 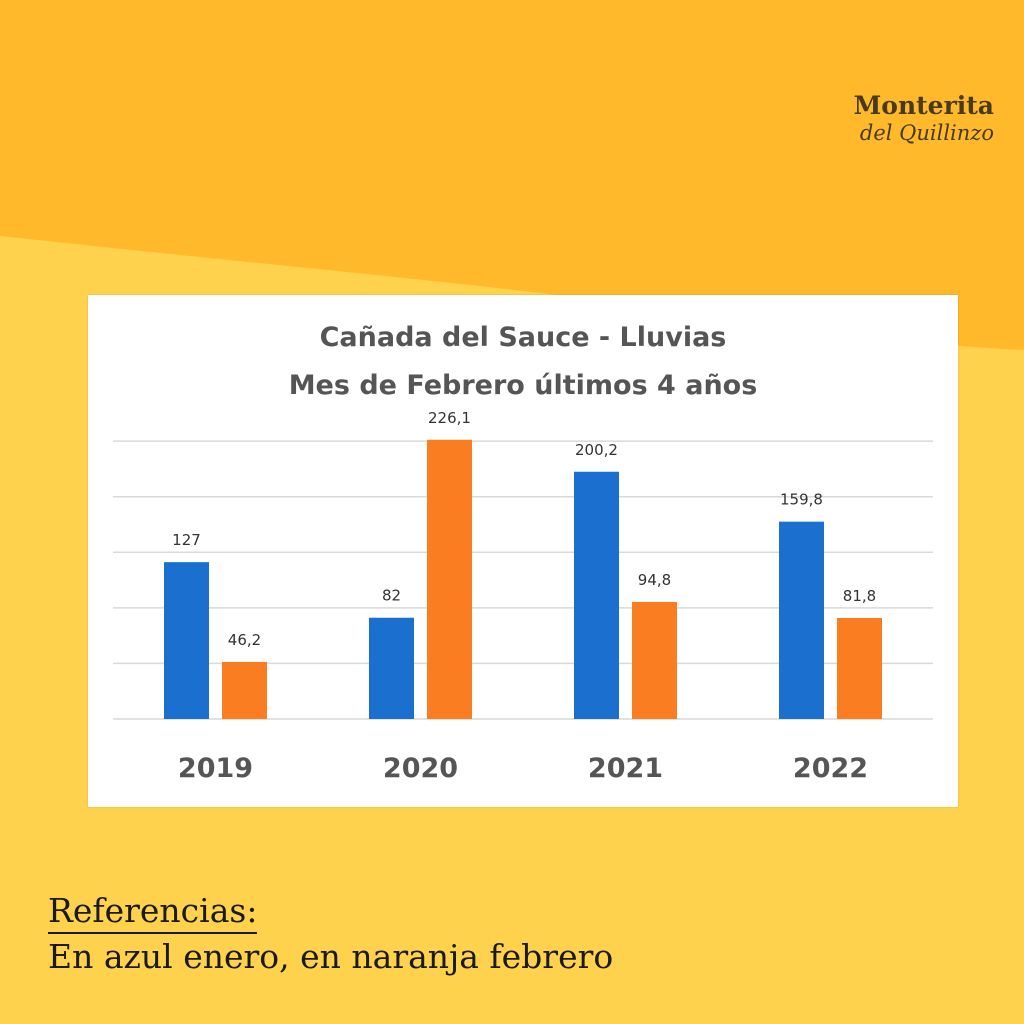 What do you see at coordinates (654, 580) in the screenshot?
I see `data-label: 94,8` at bounding box center [654, 580].